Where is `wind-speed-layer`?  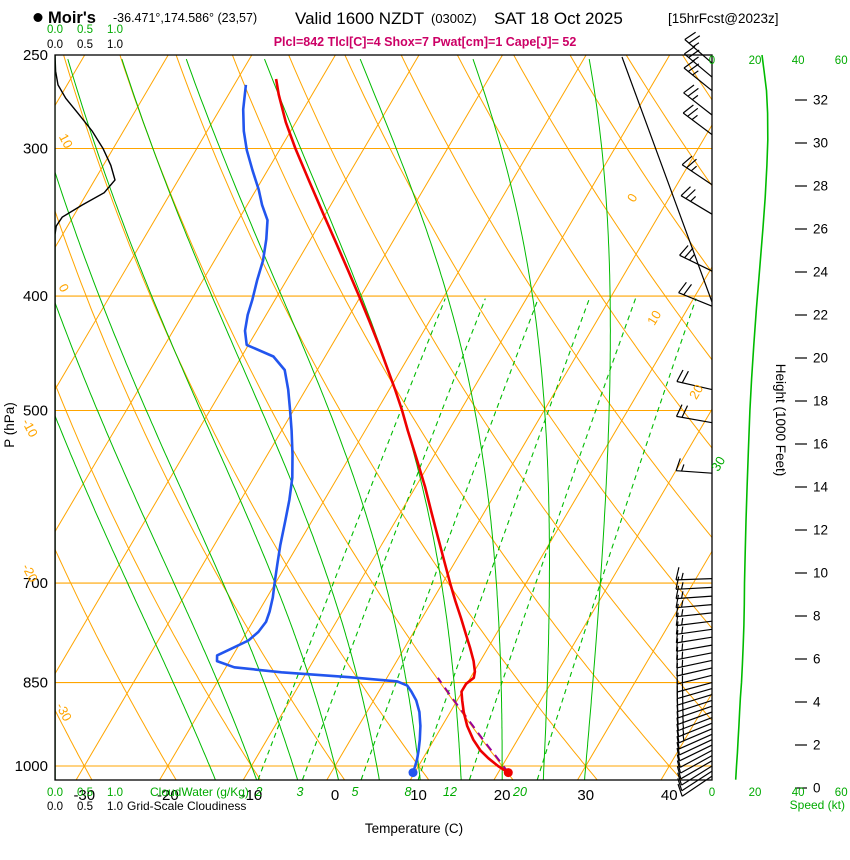 wind-speed-layer is located at coordinates (751, 417).